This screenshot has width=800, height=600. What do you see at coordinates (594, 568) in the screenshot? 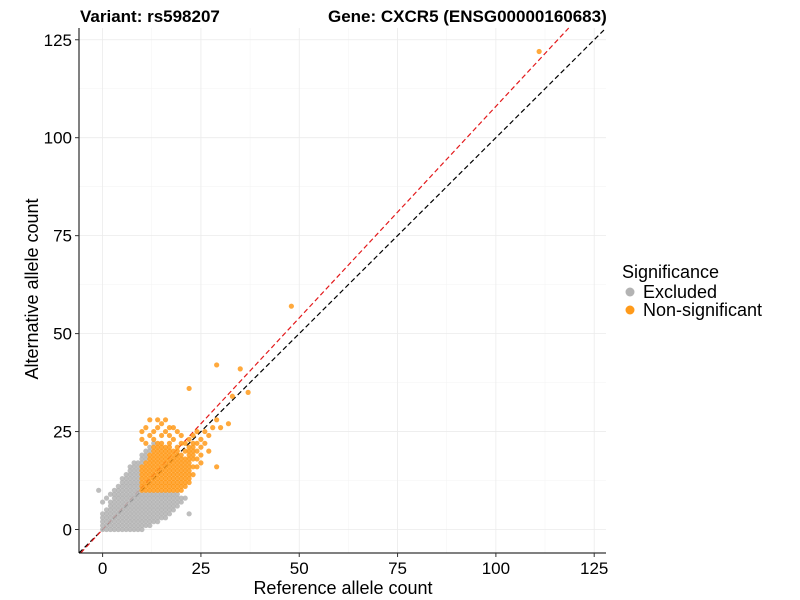
I see `x-tick-label: 125` at bounding box center [594, 568].